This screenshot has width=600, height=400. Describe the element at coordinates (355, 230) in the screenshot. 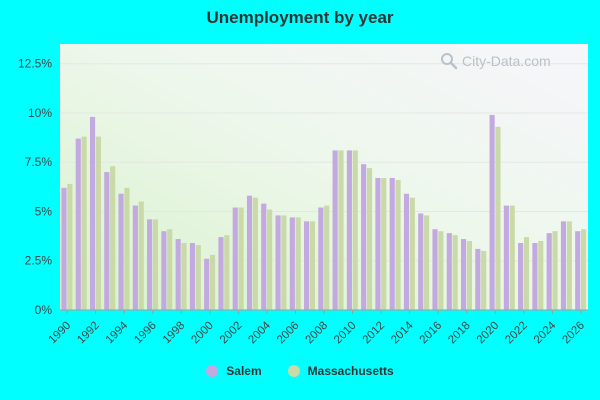

I see `bar-massachusetts-2010` at that location.